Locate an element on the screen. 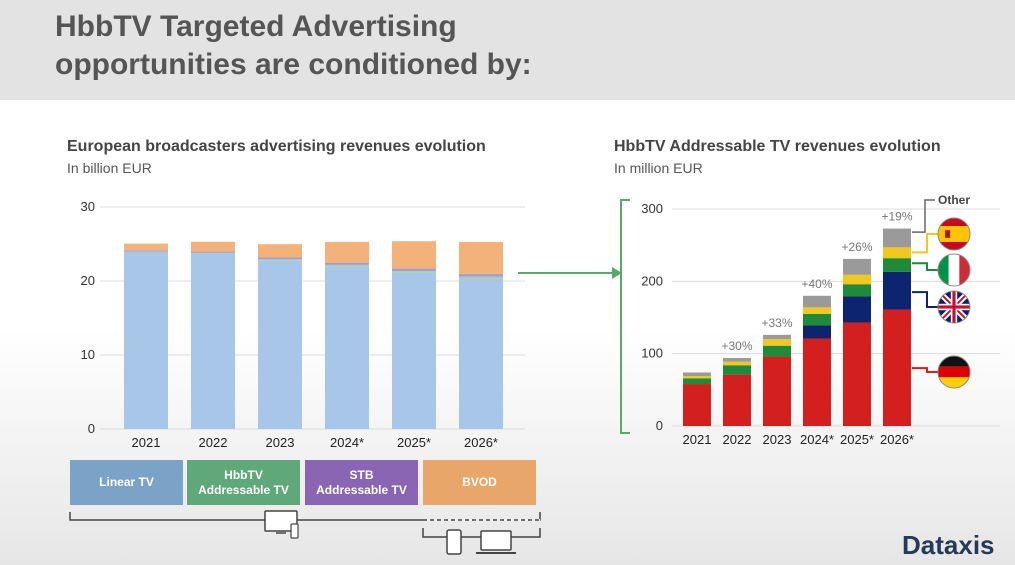  arrow-head is located at coordinates (617, 273).